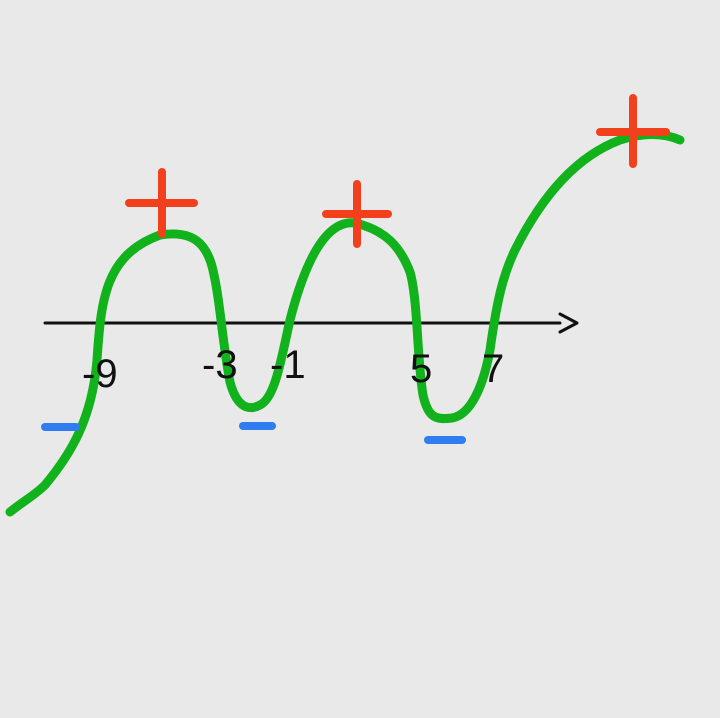 The width and height of the screenshot is (720, 718). What do you see at coordinates (421, 369) in the screenshot?
I see `root-label: 5` at bounding box center [421, 369].